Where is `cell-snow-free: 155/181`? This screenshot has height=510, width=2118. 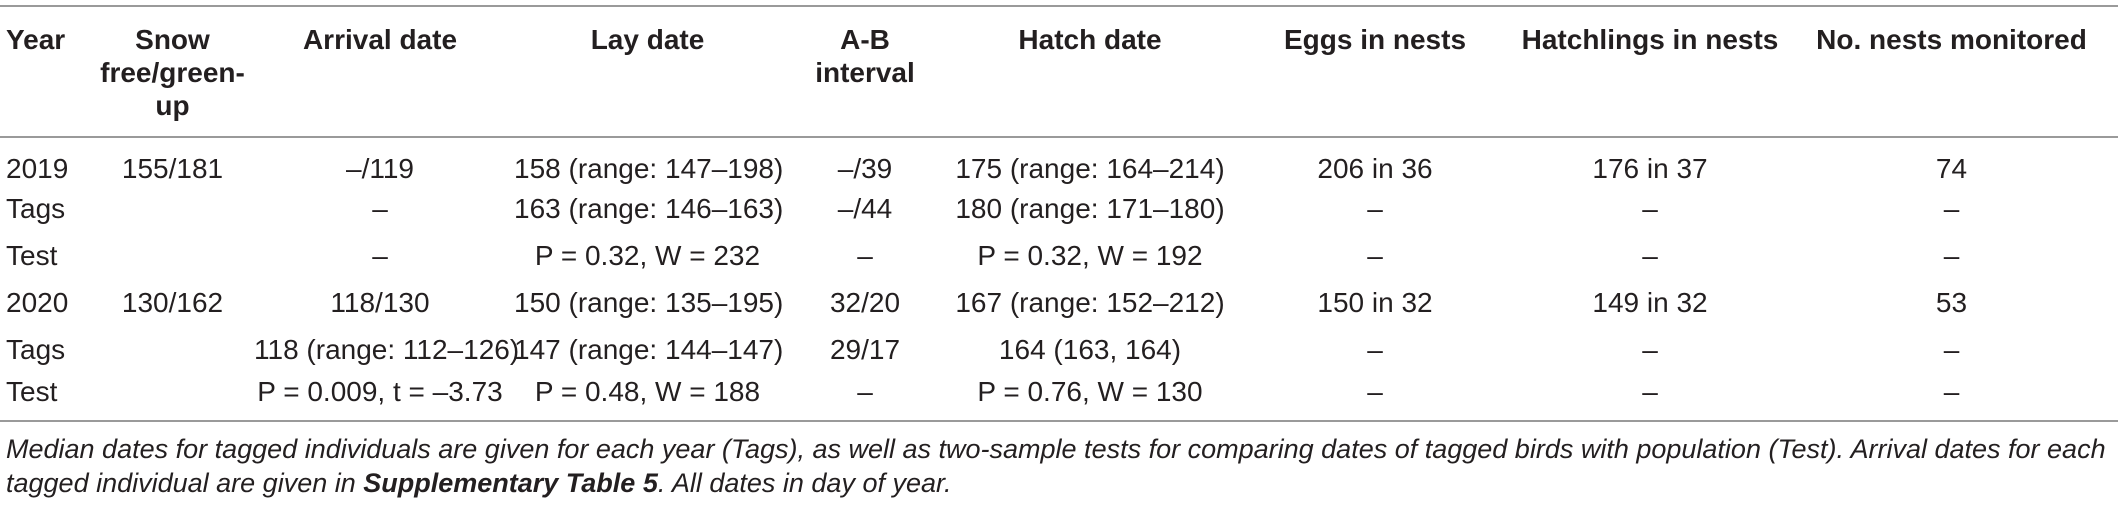 cell-snow-free: 155/181 is located at coordinates (172, 168).